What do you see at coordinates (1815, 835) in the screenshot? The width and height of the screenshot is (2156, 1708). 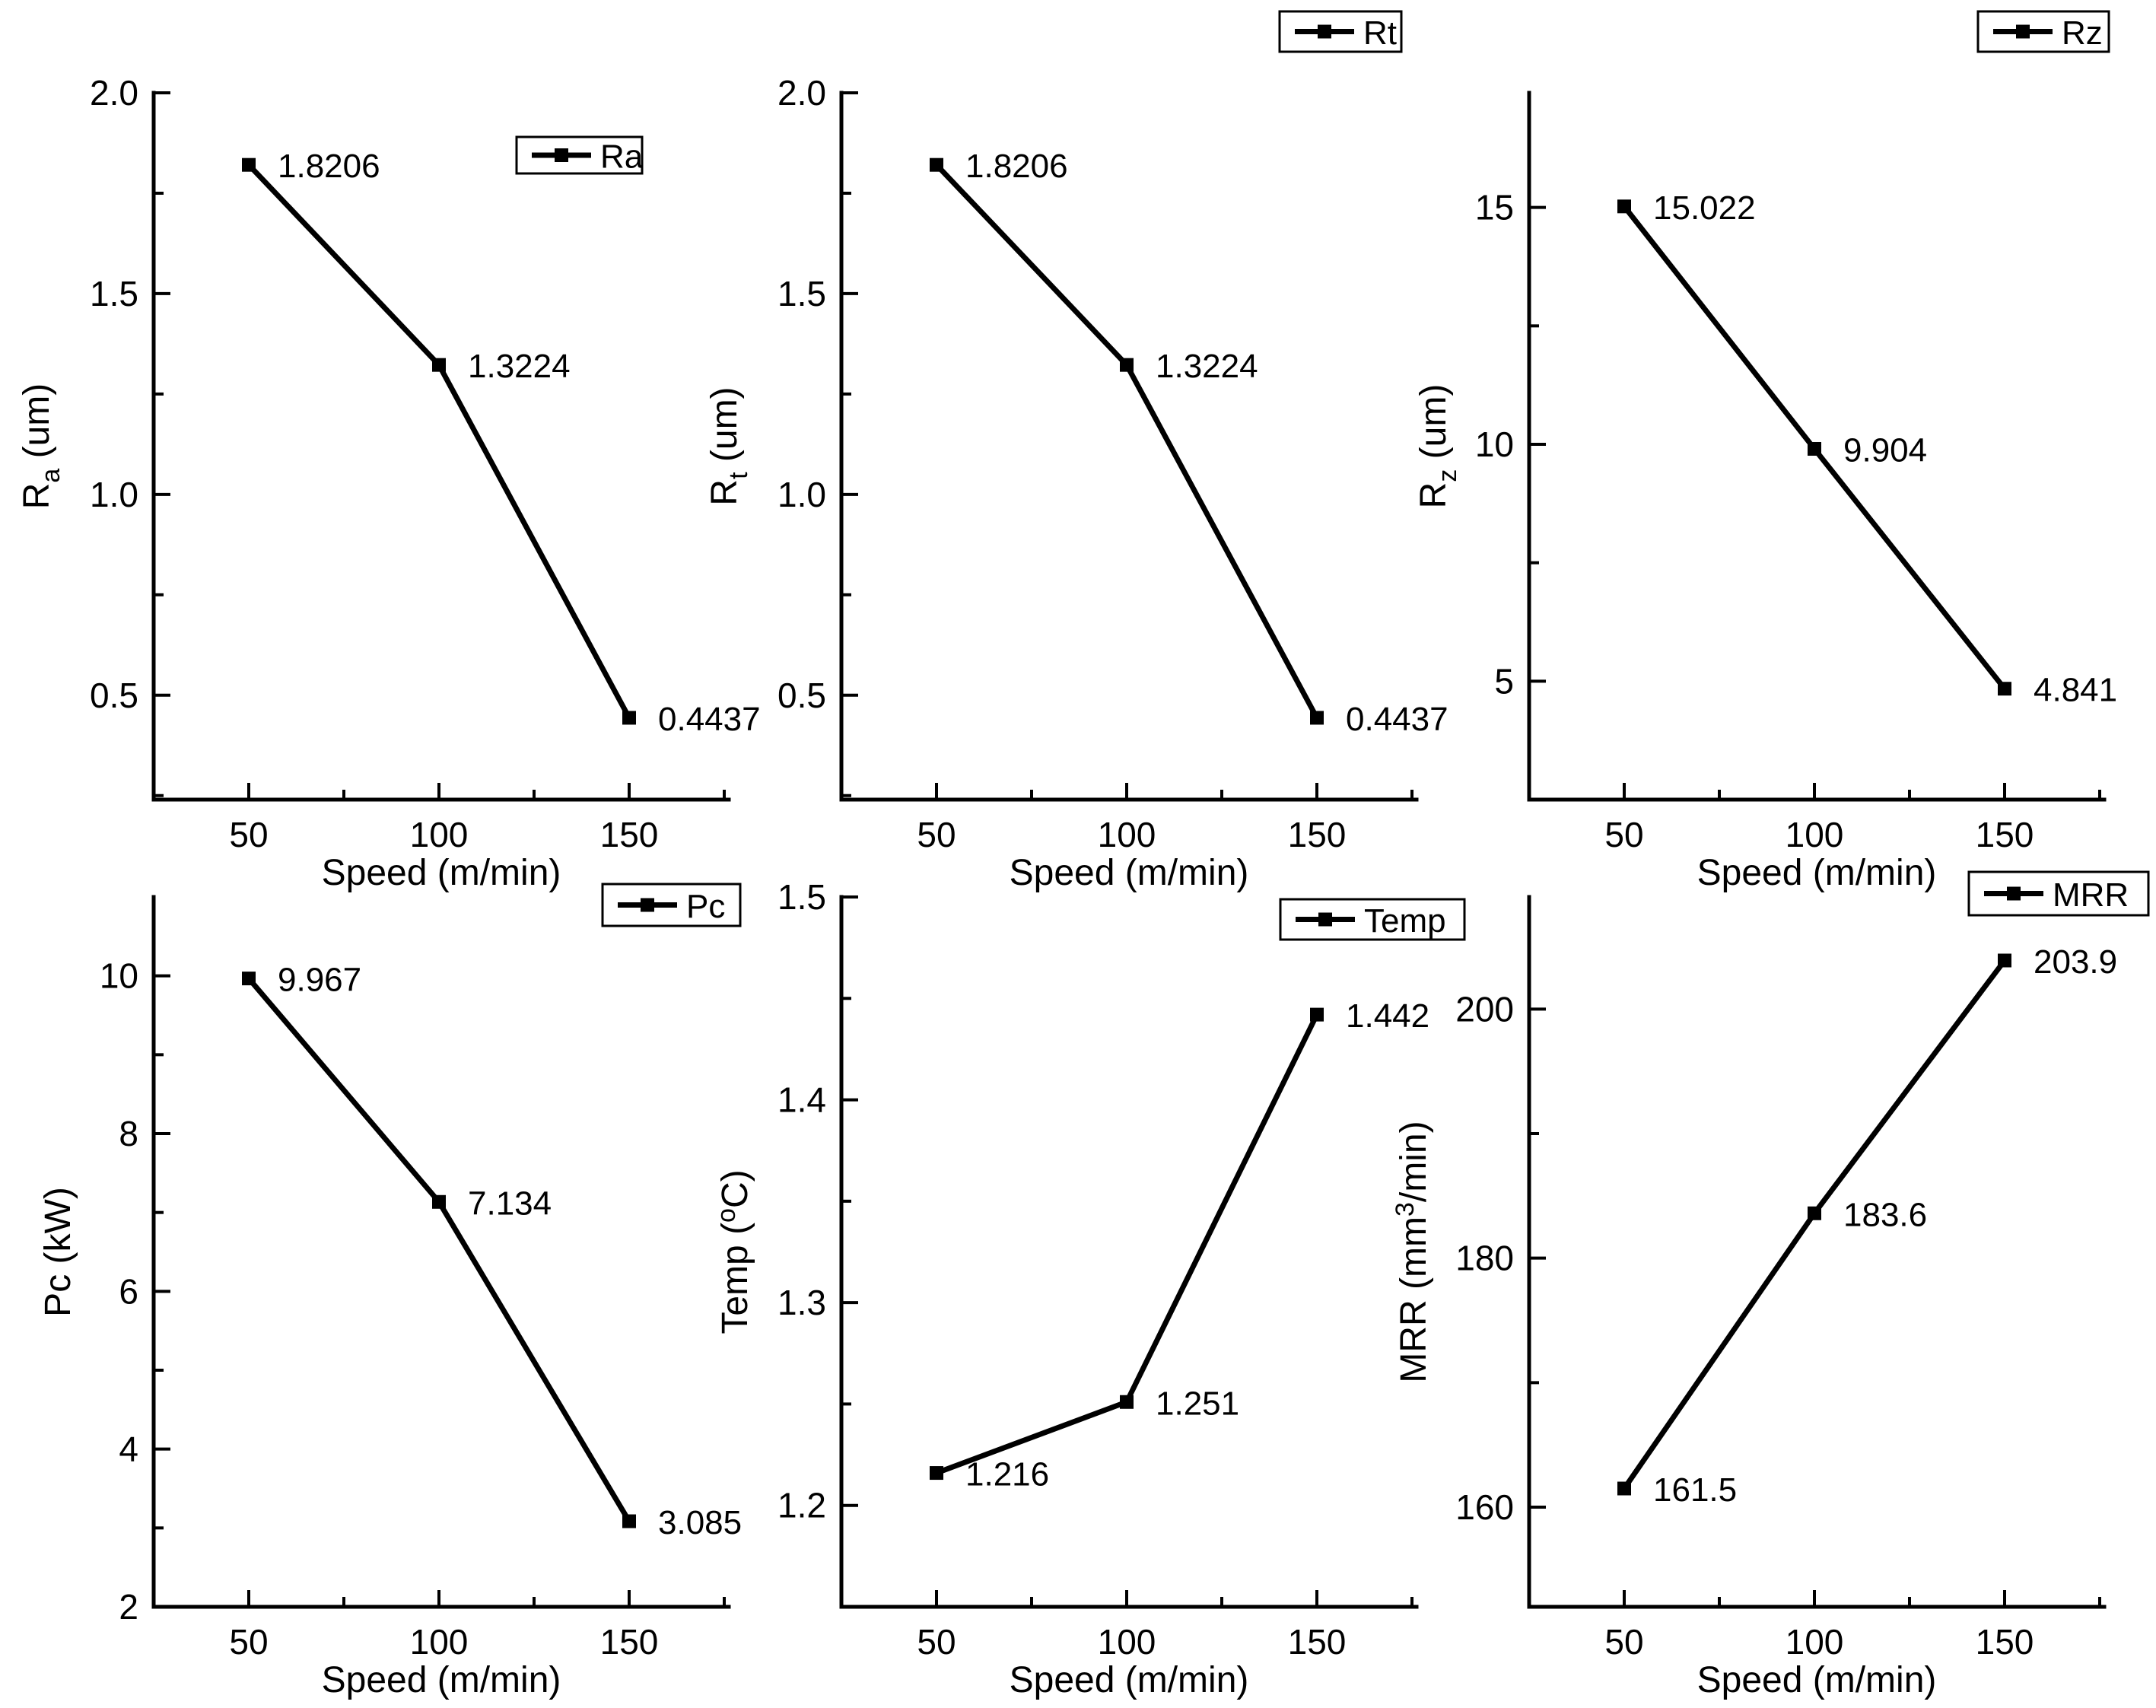 I see `rz-xtick-label-1: 100` at bounding box center [1815, 835].